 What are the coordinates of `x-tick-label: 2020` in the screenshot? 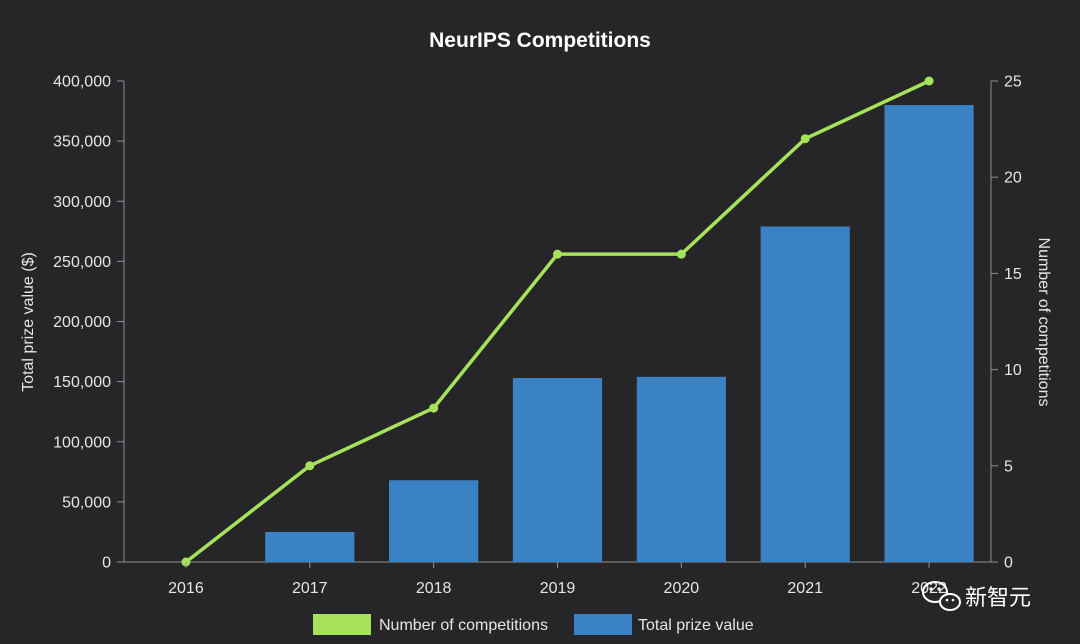 It's located at (682, 588).